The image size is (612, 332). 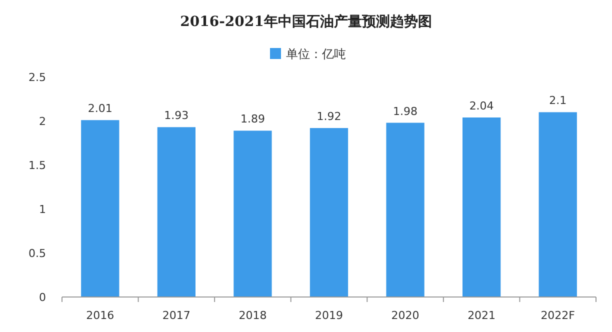 I want to click on x-tick-label: 2022F, so click(x=558, y=315).